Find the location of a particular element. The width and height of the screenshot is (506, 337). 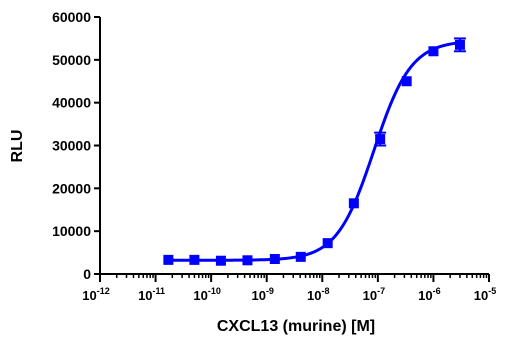

x-tick-label: 10⁻¹² is located at coordinates (95, 294).